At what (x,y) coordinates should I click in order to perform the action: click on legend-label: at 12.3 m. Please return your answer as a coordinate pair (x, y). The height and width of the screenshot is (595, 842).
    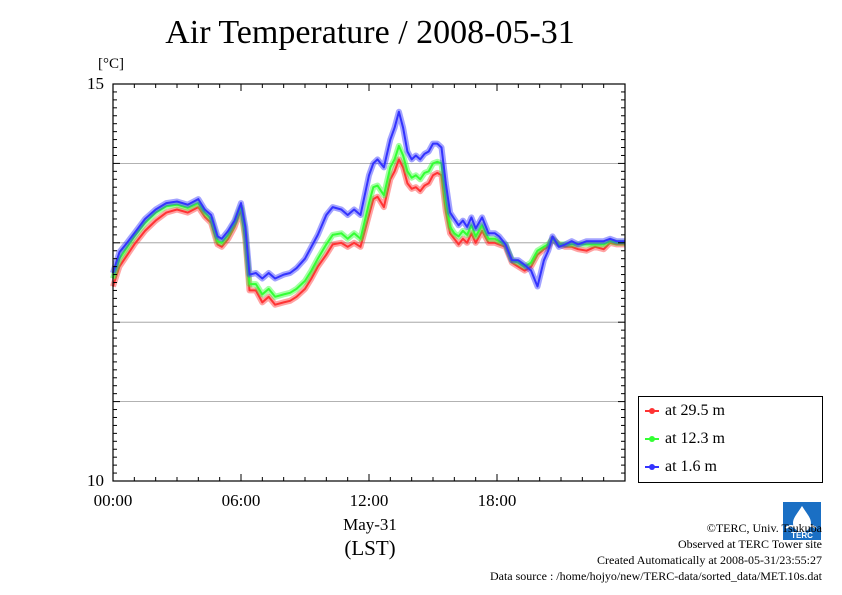
    Looking at the image, I should click on (695, 438).